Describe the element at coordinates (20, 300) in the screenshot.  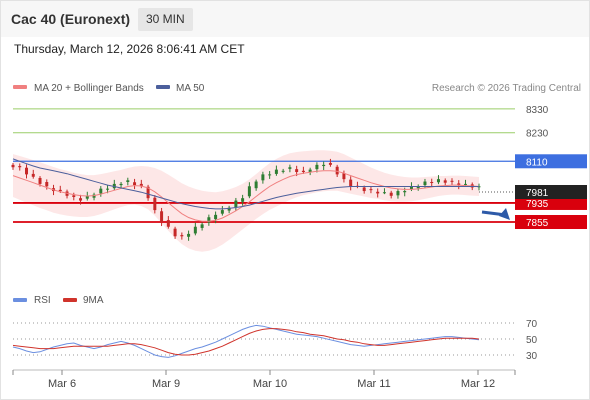
I see `rsi-legend-swatch` at that location.